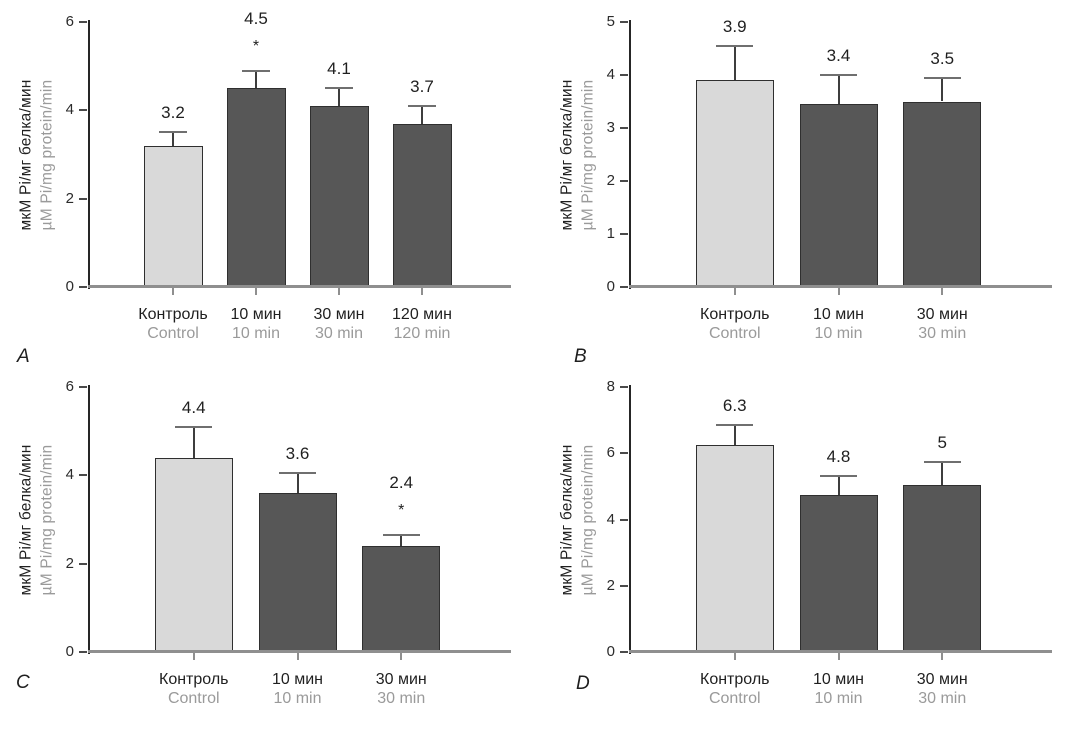 This screenshot has height=730, width=1082. Describe the element at coordinates (401, 482) in the screenshot. I see `bar-value-label: 2.4` at that location.